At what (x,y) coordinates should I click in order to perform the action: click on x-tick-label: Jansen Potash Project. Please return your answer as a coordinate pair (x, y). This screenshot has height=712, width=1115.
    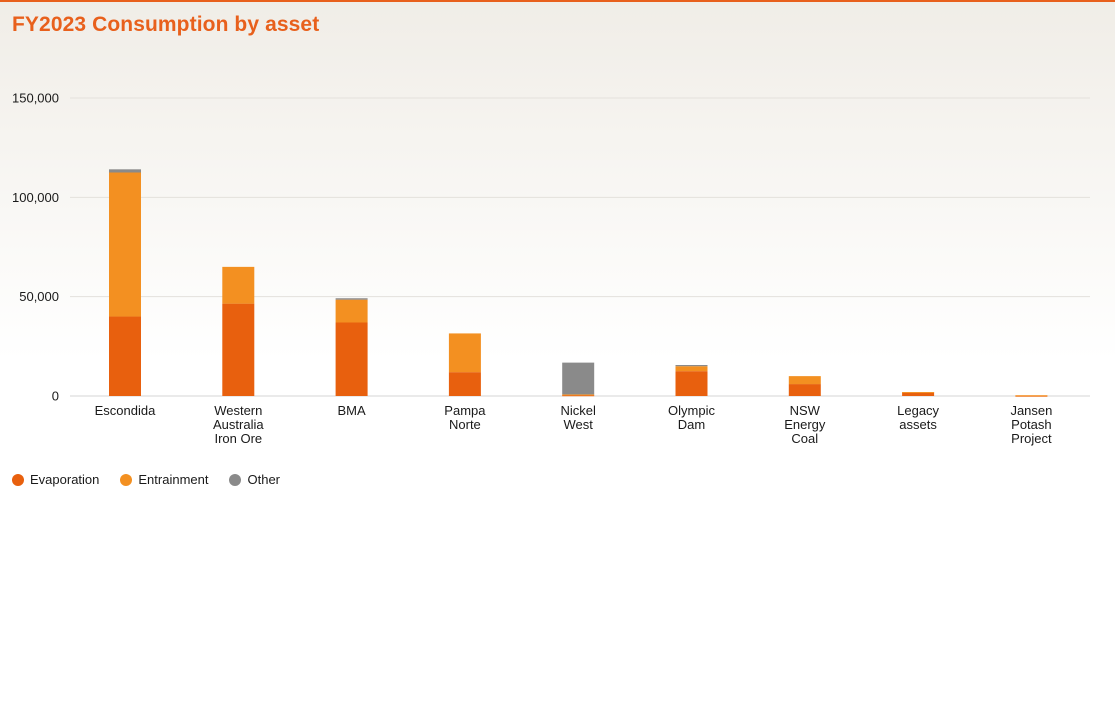
    Looking at the image, I should click on (1031, 424).